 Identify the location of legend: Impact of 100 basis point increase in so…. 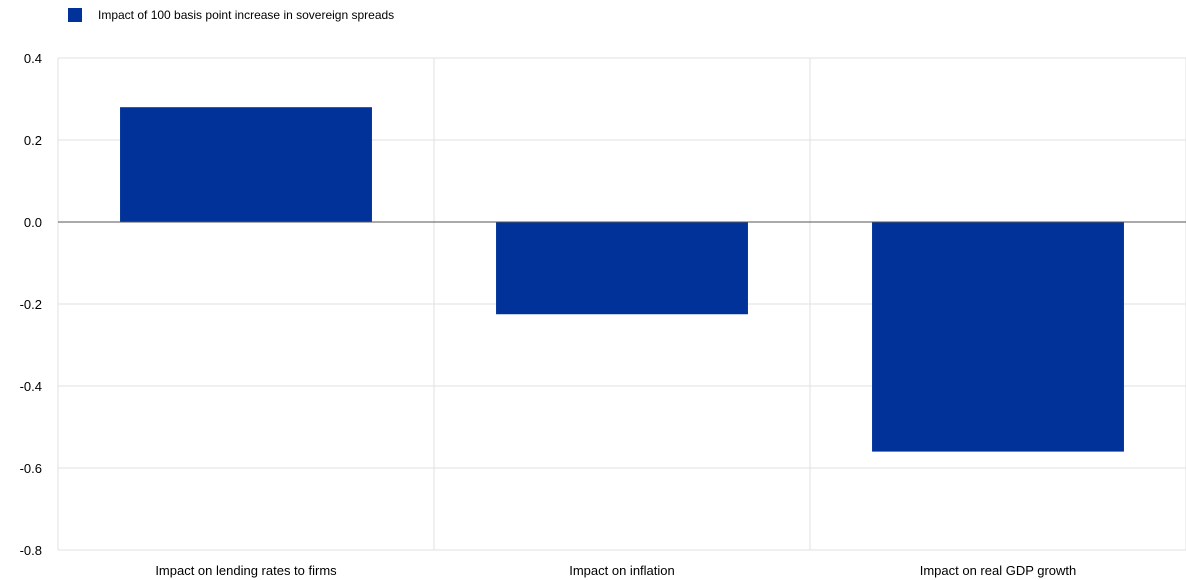
(231, 15).